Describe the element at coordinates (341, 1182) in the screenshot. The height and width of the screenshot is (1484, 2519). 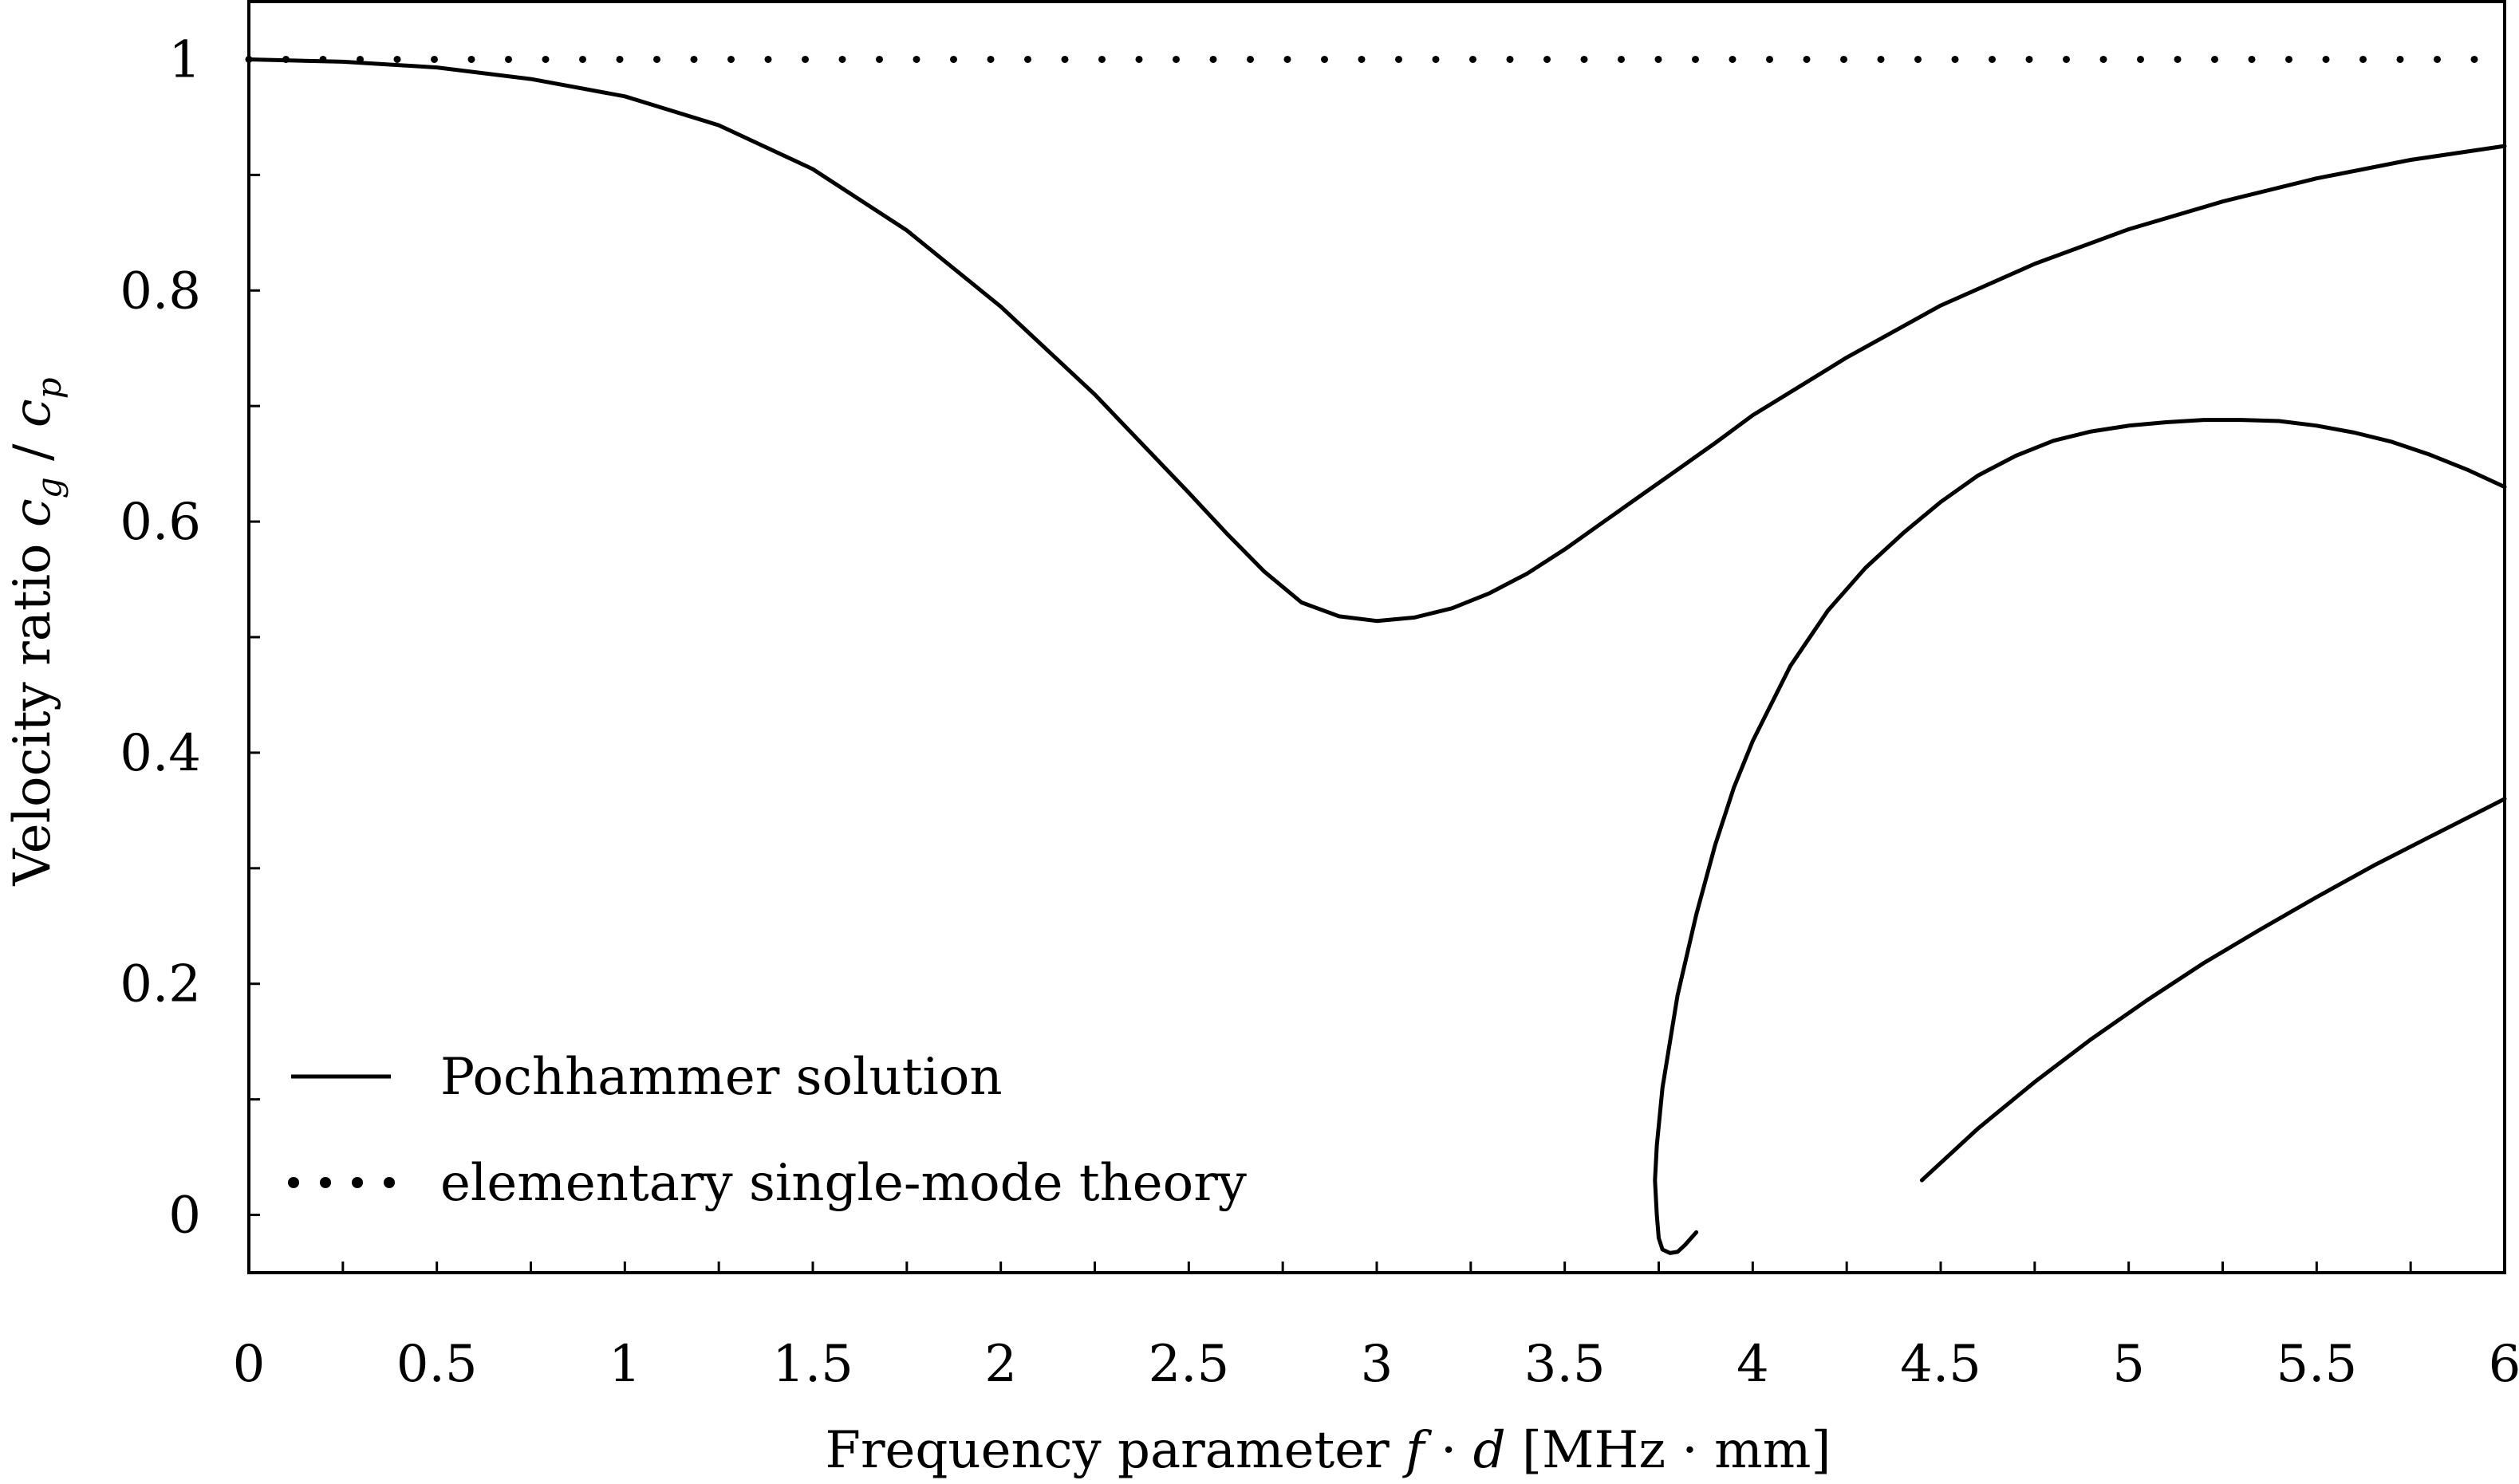
I see `legend-dotted-swatch` at that location.